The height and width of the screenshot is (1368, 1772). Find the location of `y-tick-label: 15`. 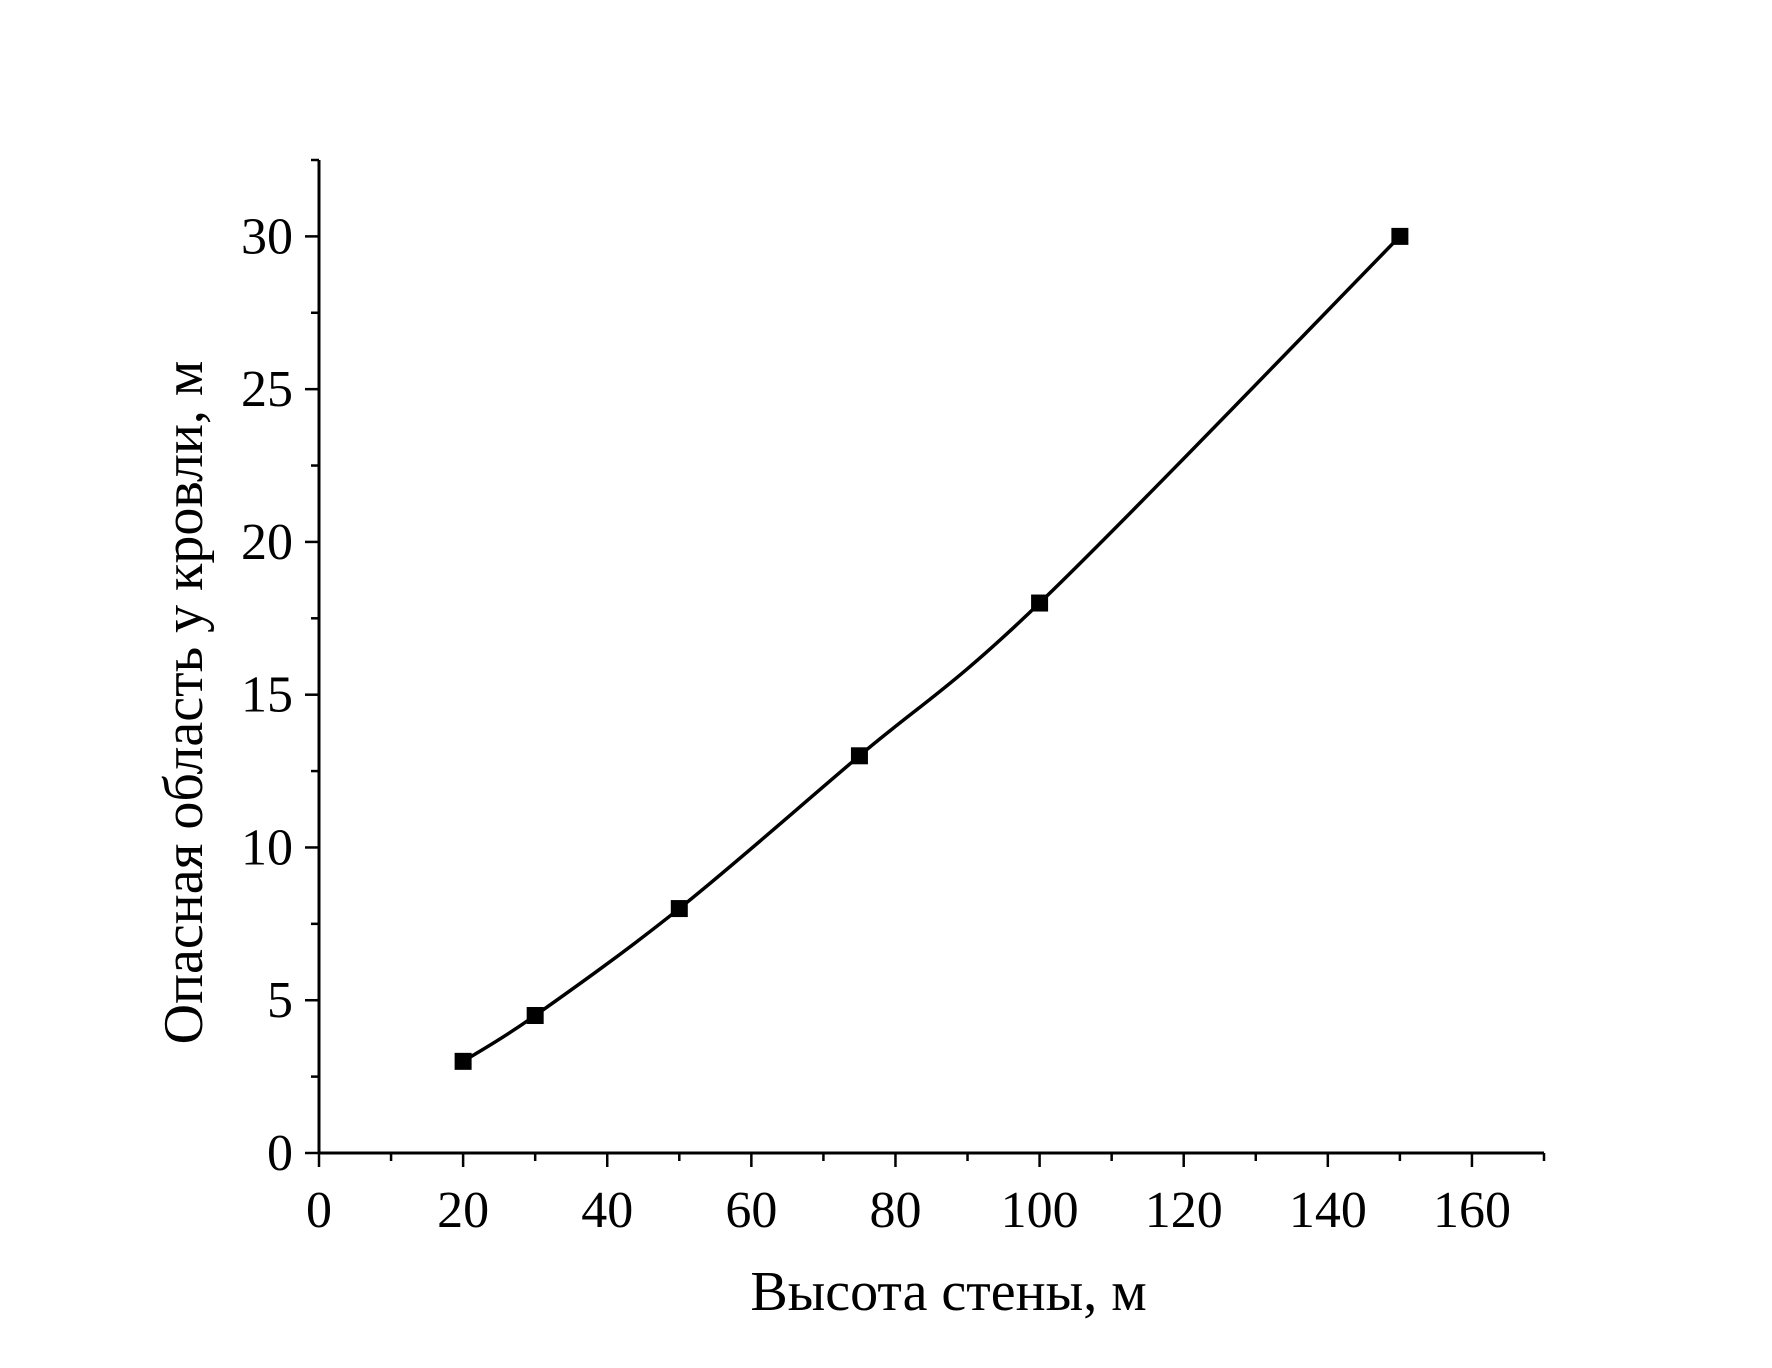

y-tick-label: 15 is located at coordinates (267, 695).